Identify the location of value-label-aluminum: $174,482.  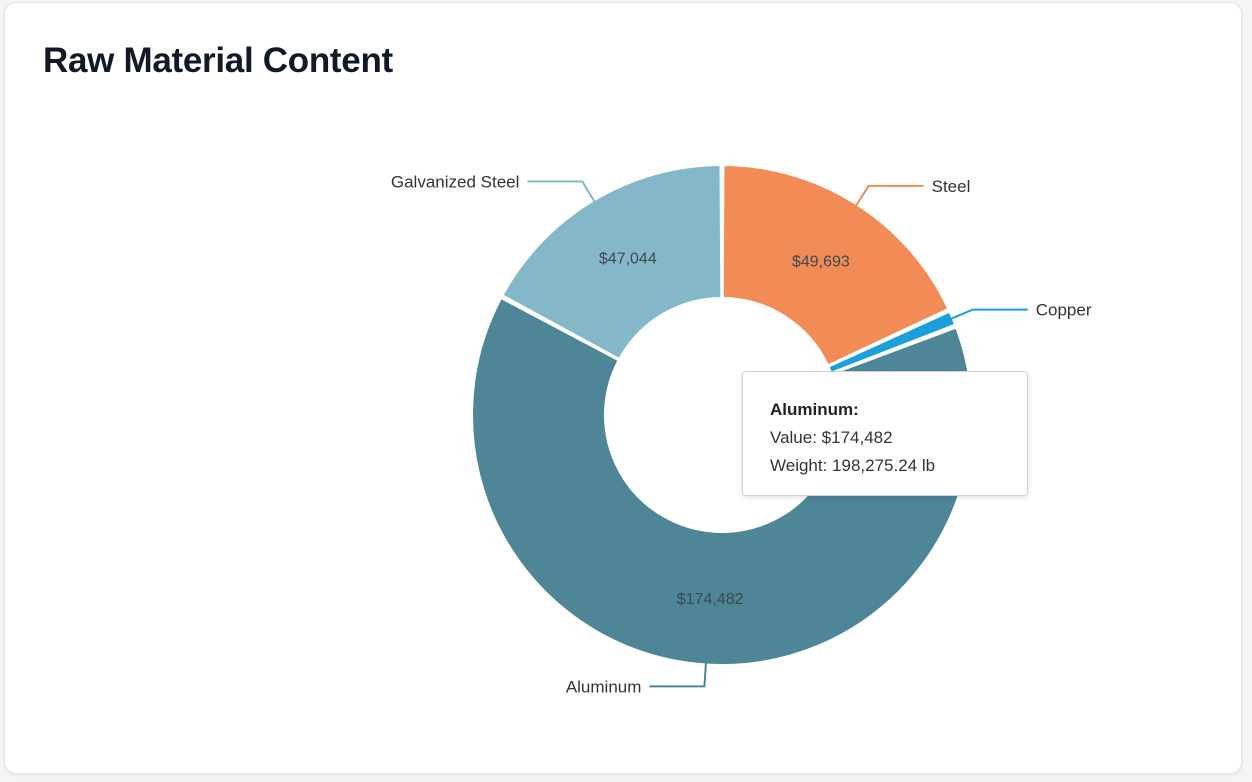
(710, 599).